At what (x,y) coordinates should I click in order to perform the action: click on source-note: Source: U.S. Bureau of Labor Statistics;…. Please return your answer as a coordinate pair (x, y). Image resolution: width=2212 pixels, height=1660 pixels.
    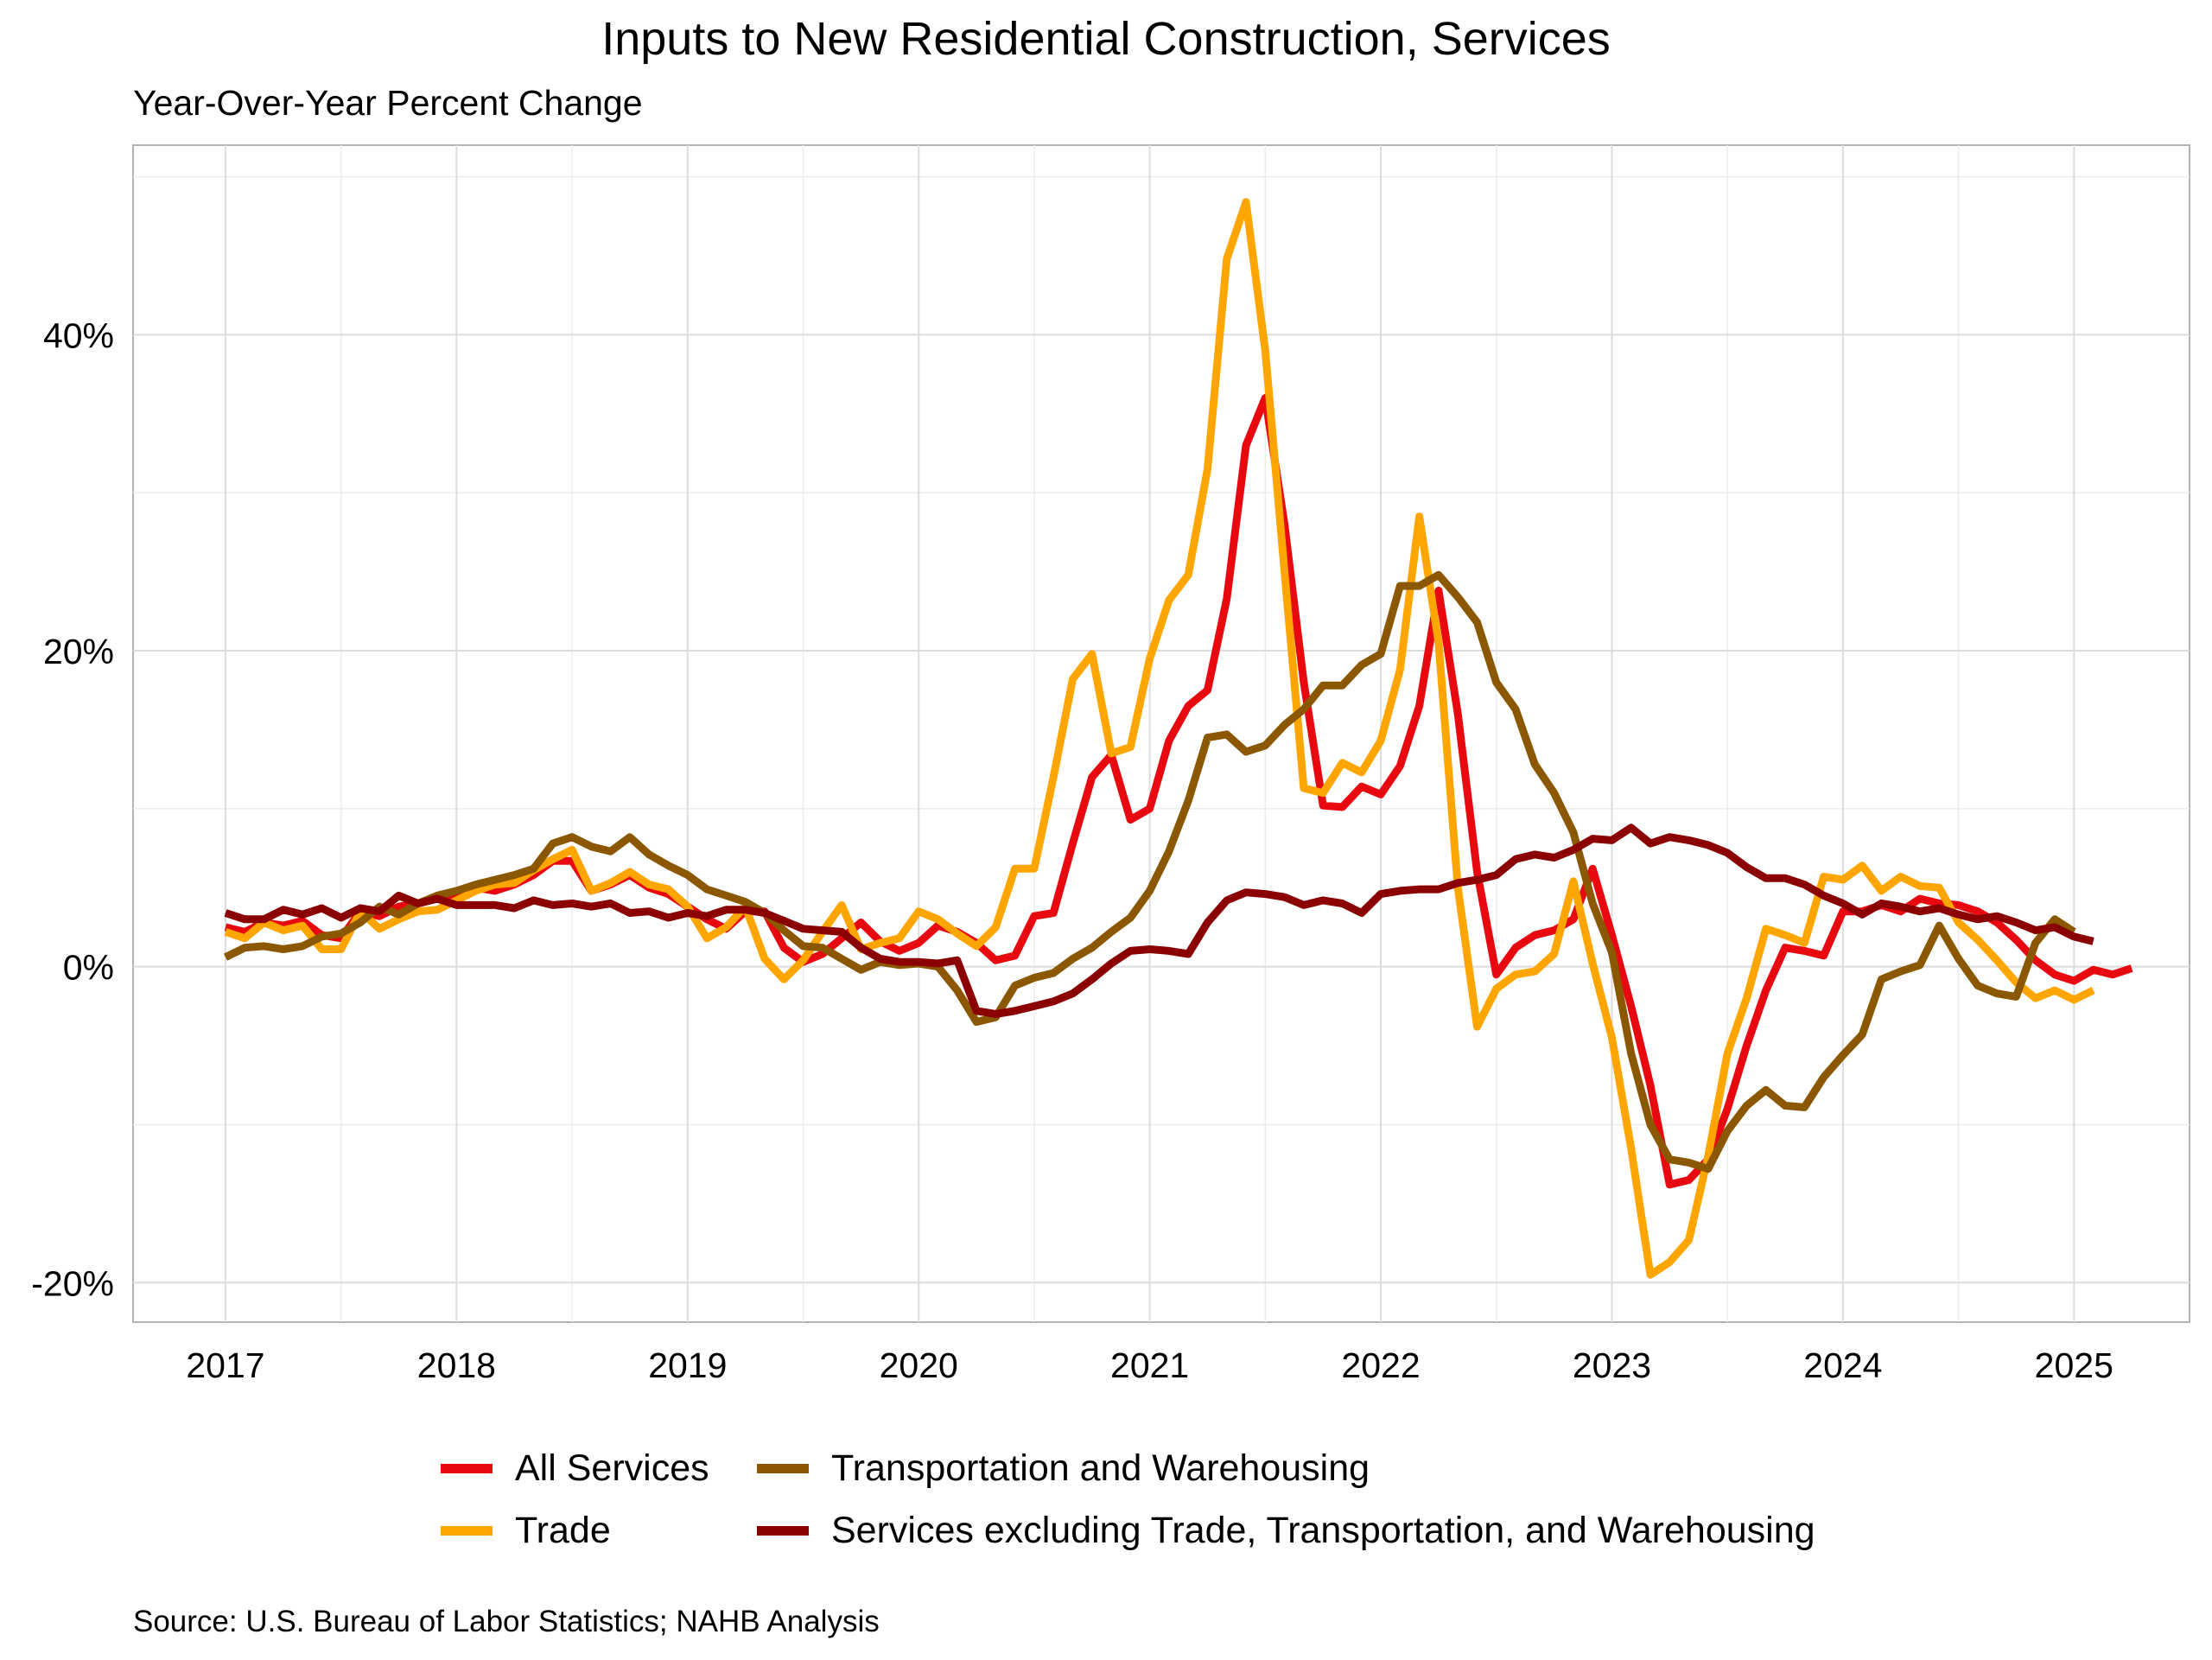
    Looking at the image, I should click on (506, 1621).